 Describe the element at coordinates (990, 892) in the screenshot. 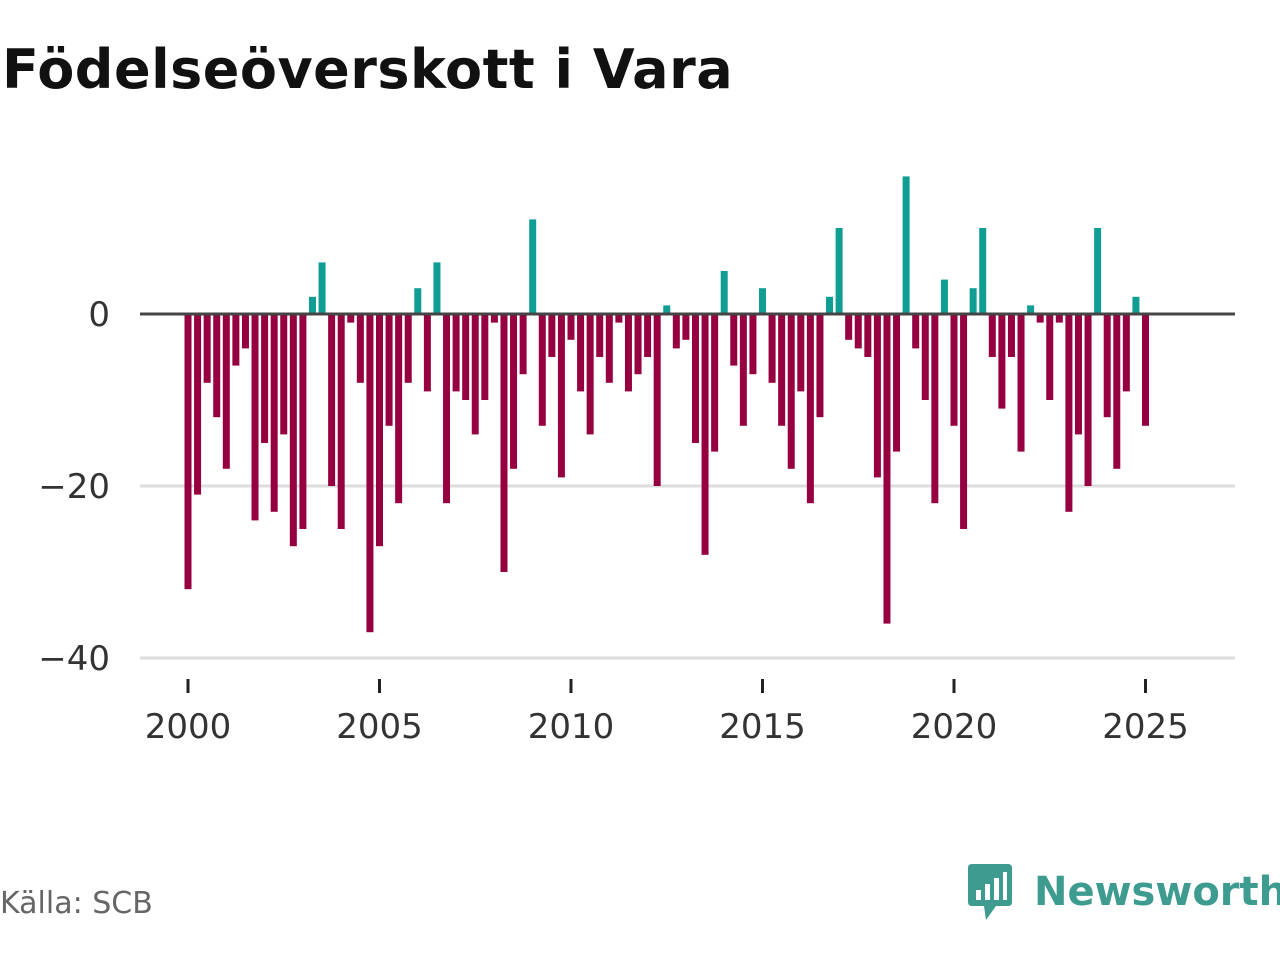

I see `newsworthy-logo-icon` at that location.